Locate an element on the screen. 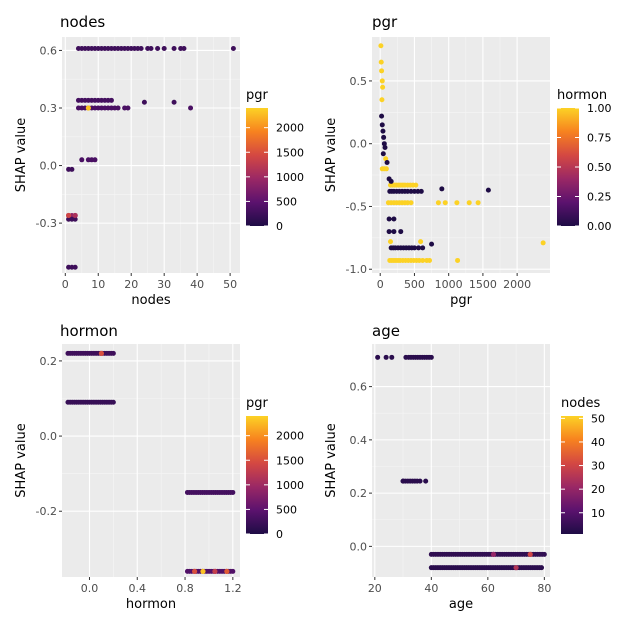  y-tick-label: -0.3 is located at coordinates (46, 223).